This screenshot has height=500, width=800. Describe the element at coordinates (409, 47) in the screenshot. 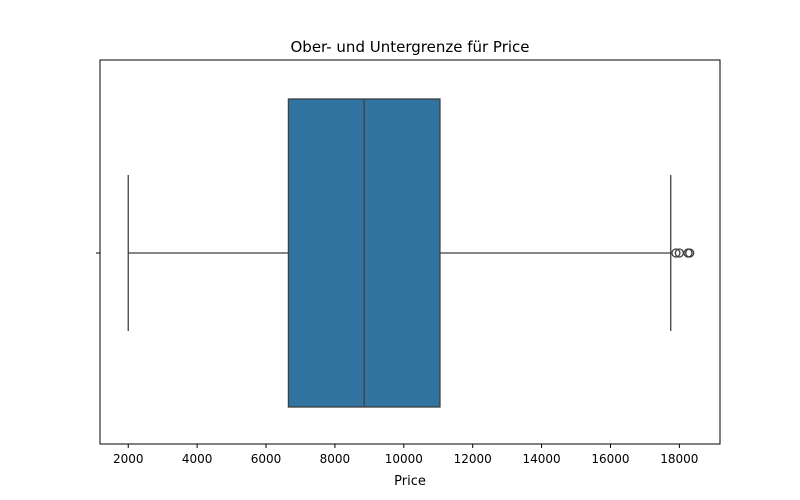

I see `chart-title: Ober- und Untergrenze für Price` at that location.